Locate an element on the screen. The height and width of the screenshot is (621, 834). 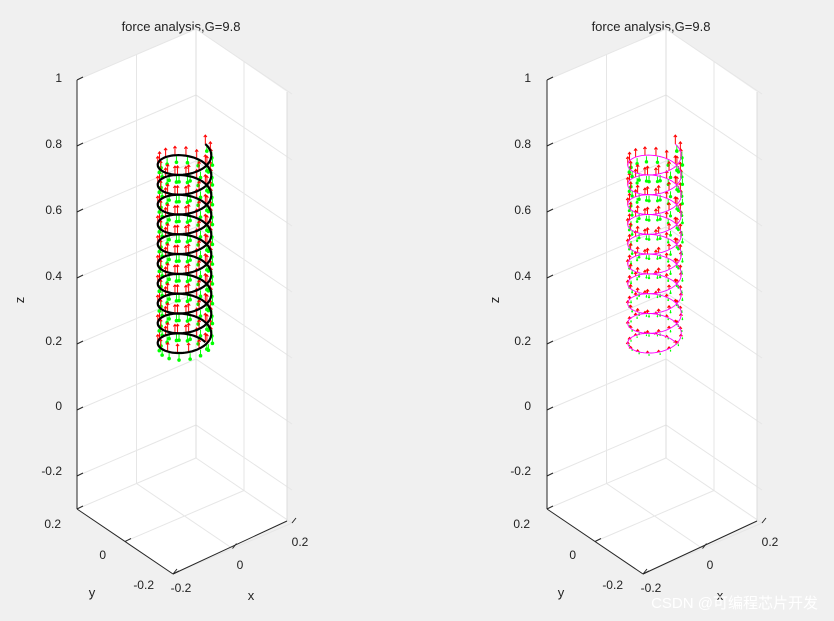
right-x-tick-neg0.2: -0.2 is located at coordinates (651, 588).